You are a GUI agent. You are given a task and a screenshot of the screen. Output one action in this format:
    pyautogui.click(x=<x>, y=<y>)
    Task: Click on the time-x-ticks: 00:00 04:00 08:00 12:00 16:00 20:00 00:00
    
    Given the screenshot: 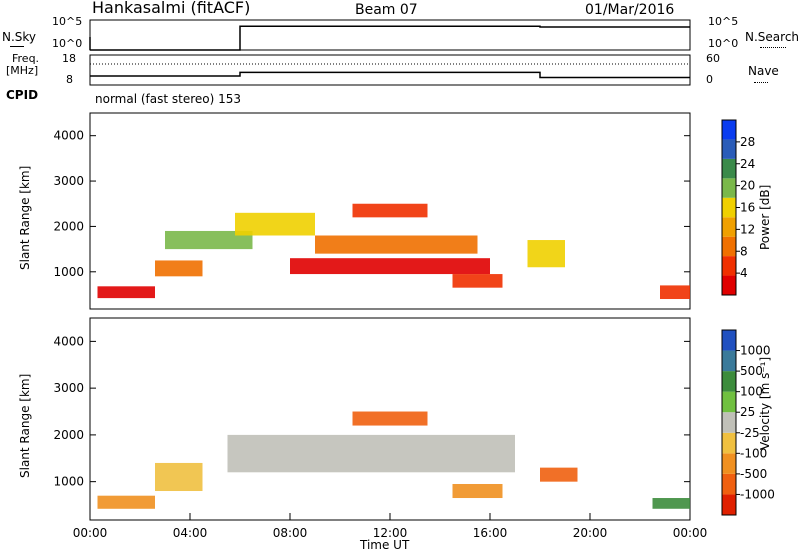 What is the action you would take?
    pyautogui.click(x=390, y=526)
    